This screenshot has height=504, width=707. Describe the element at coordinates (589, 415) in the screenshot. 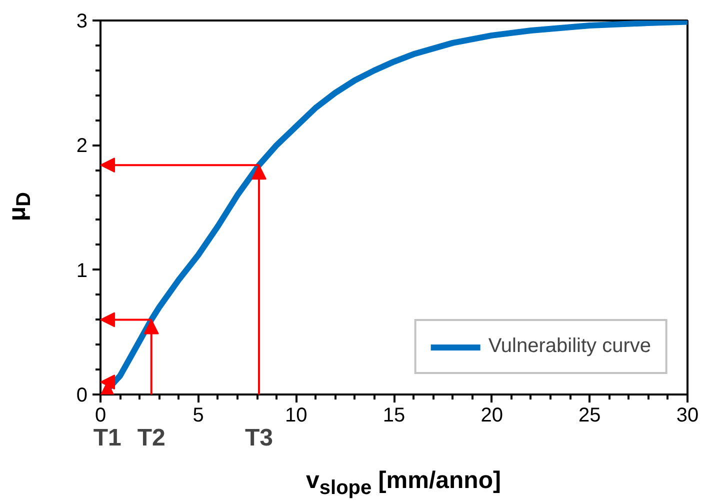

I see `x-tick-label: 25` at that location.